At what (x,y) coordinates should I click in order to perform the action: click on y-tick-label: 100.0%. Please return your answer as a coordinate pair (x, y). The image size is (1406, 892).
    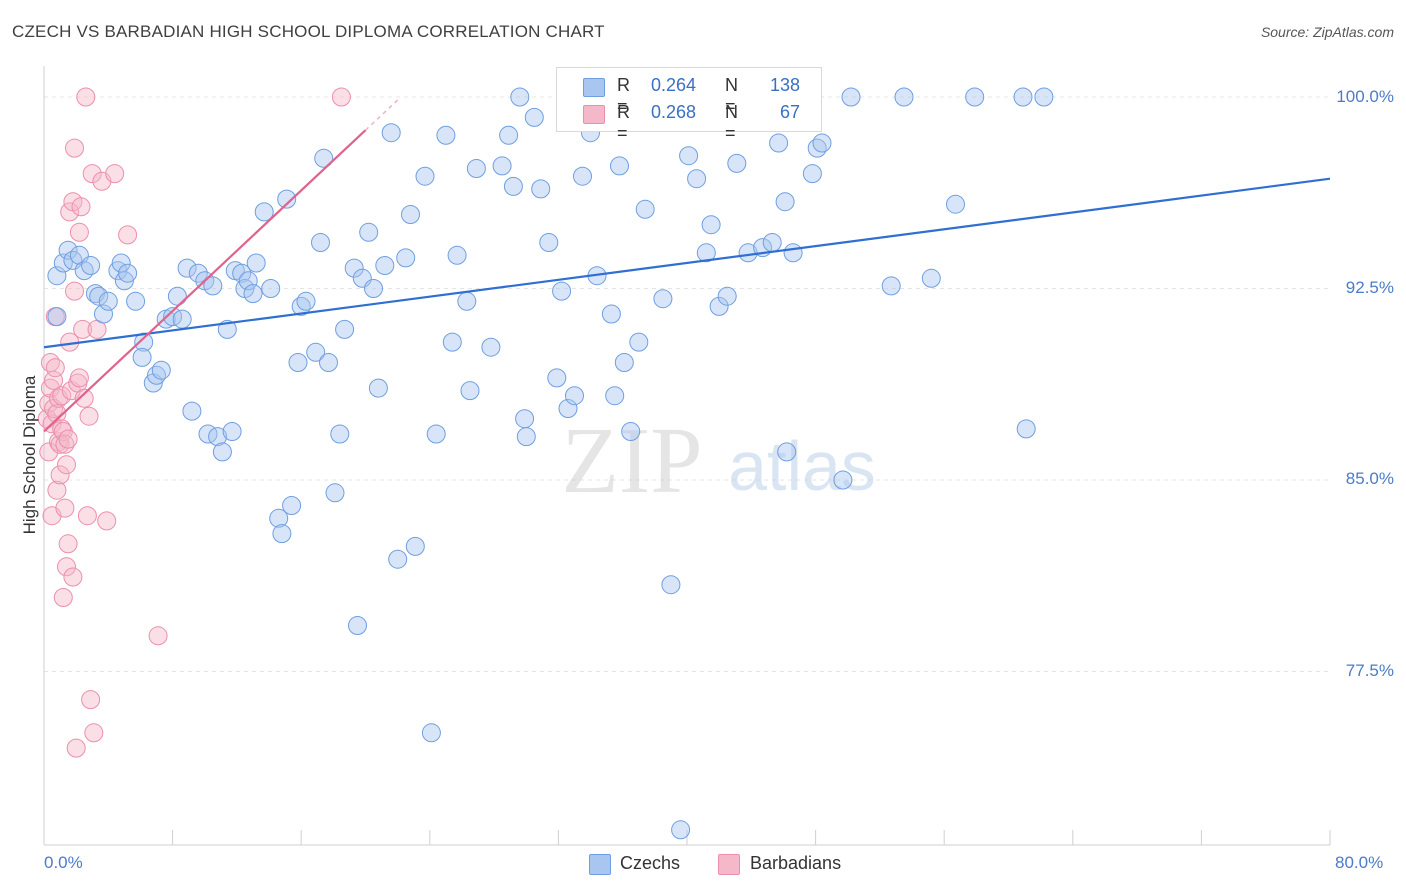
    Looking at the image, I should click on (1365, 96).